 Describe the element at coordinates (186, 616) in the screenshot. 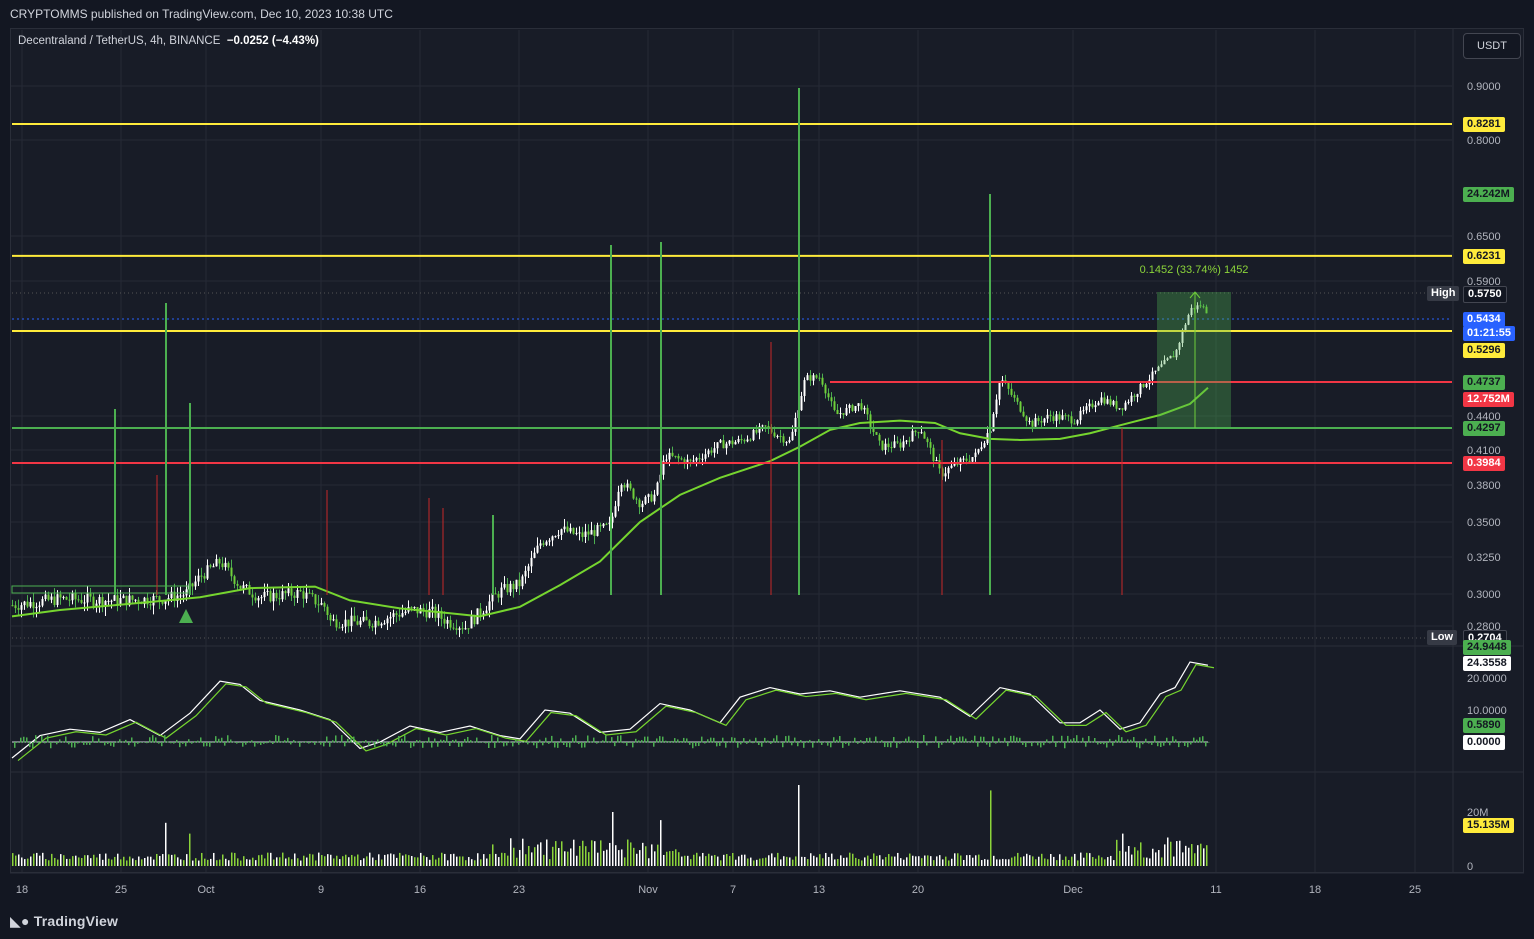

I see `buy-signal-marker` at that location.